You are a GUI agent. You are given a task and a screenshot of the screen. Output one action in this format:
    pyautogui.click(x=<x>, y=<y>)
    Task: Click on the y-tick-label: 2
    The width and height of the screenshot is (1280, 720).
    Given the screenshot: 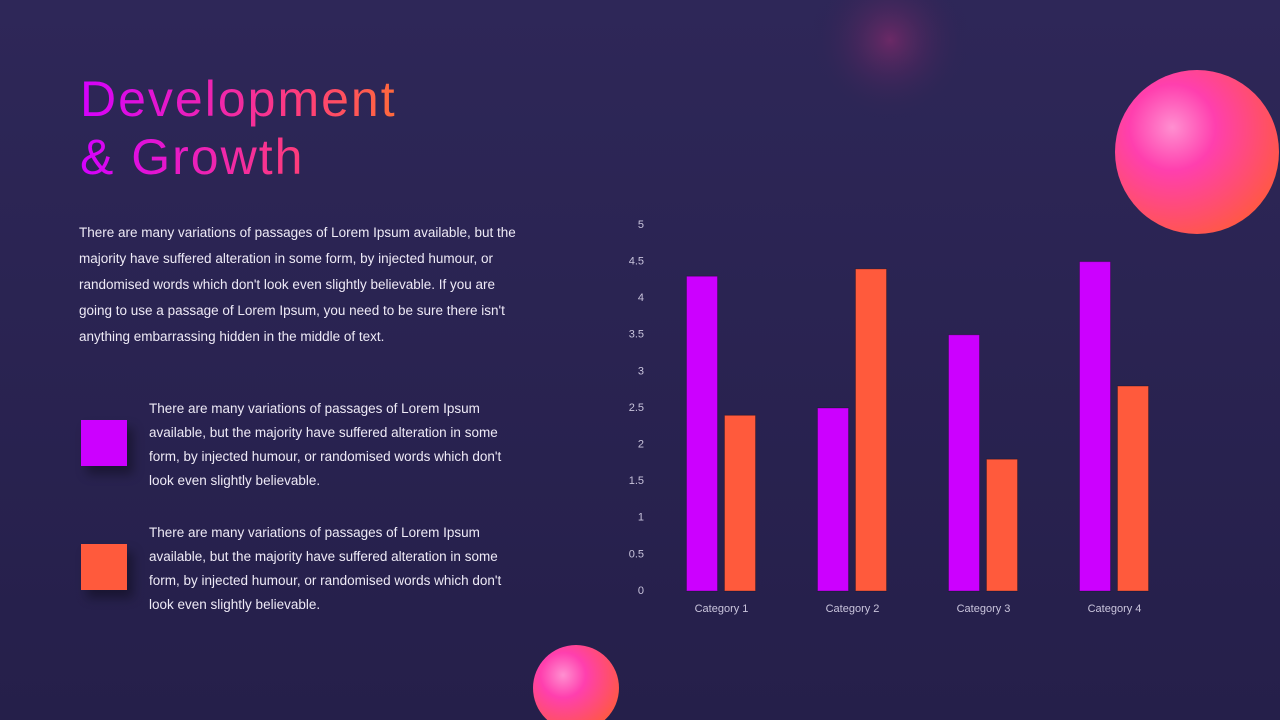 What is the action you would take?
    pyautogui.click(x=641, y=445)
    